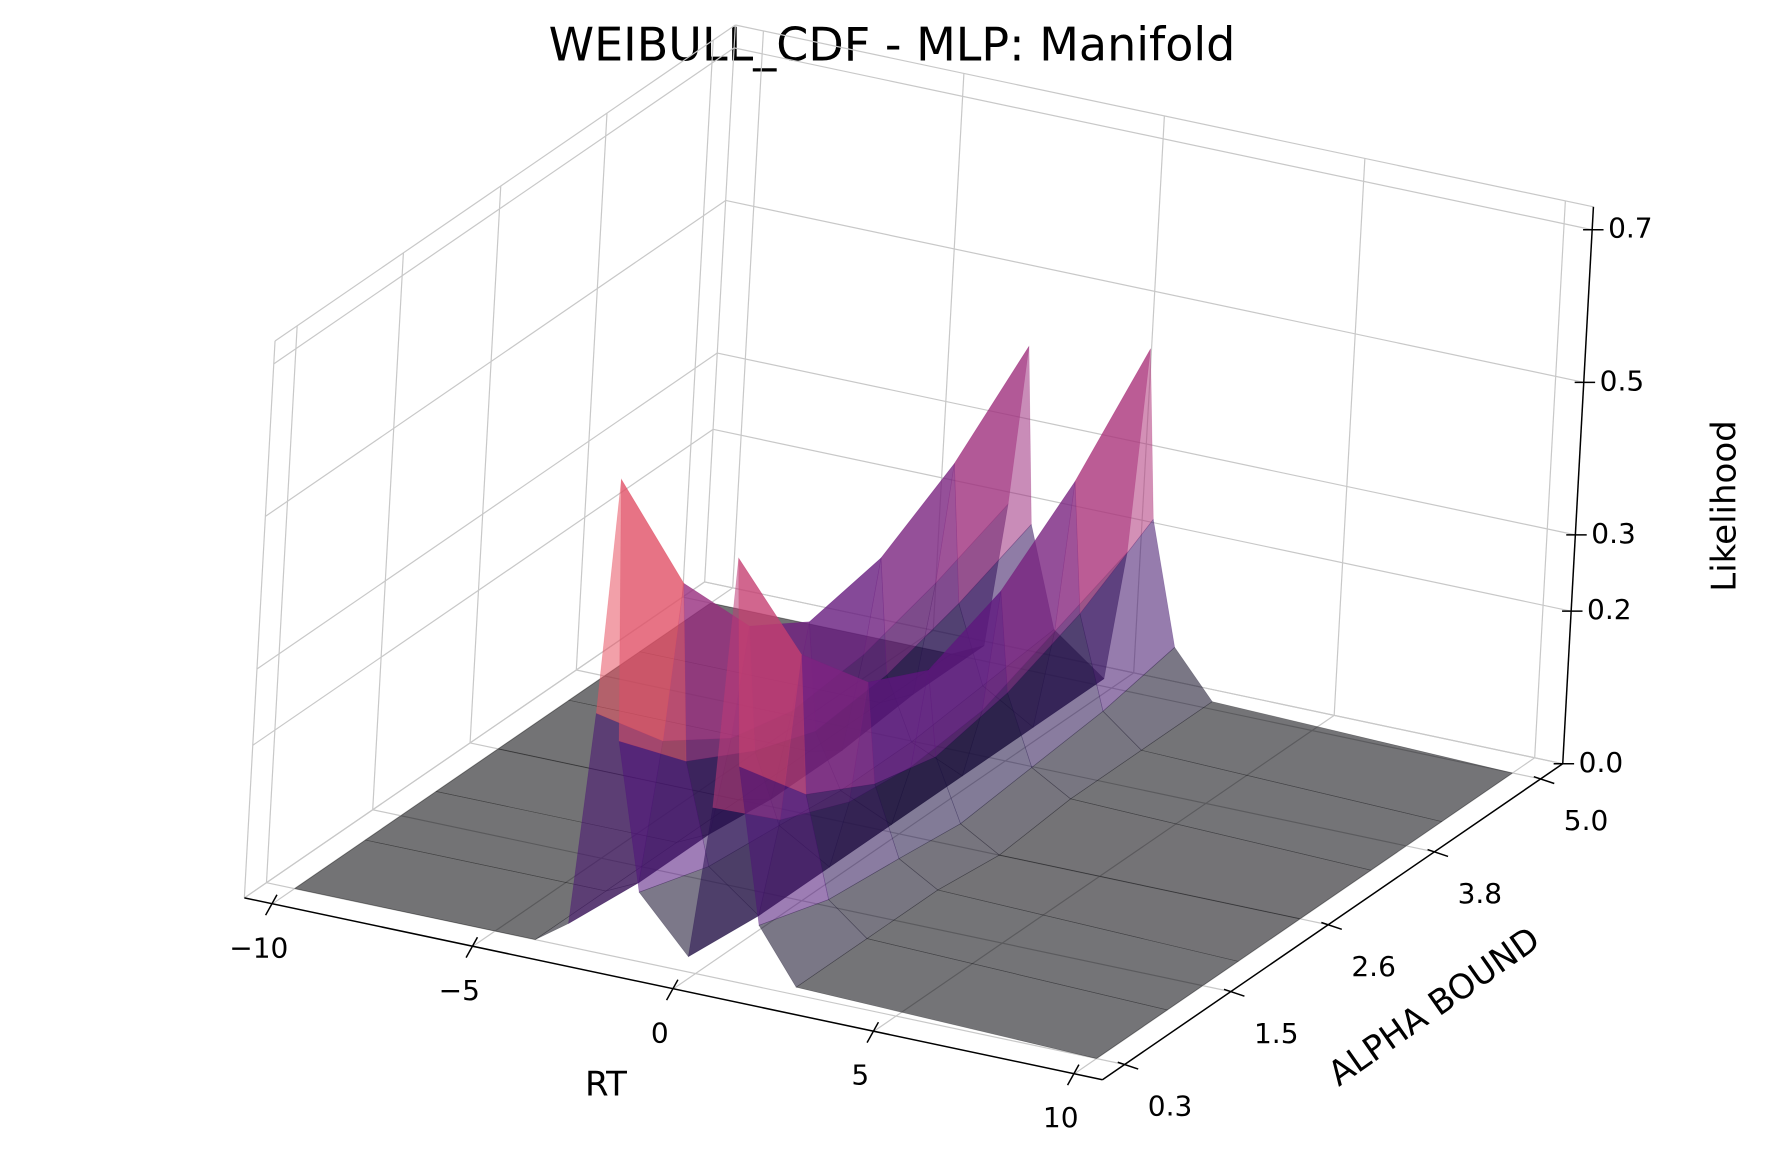 The image size is (1773, 1166). What do you see at coordinates (1613, 533) in the screenshot?
I see `z-tick-label: 0.3` at bounding box center [1613, 533].